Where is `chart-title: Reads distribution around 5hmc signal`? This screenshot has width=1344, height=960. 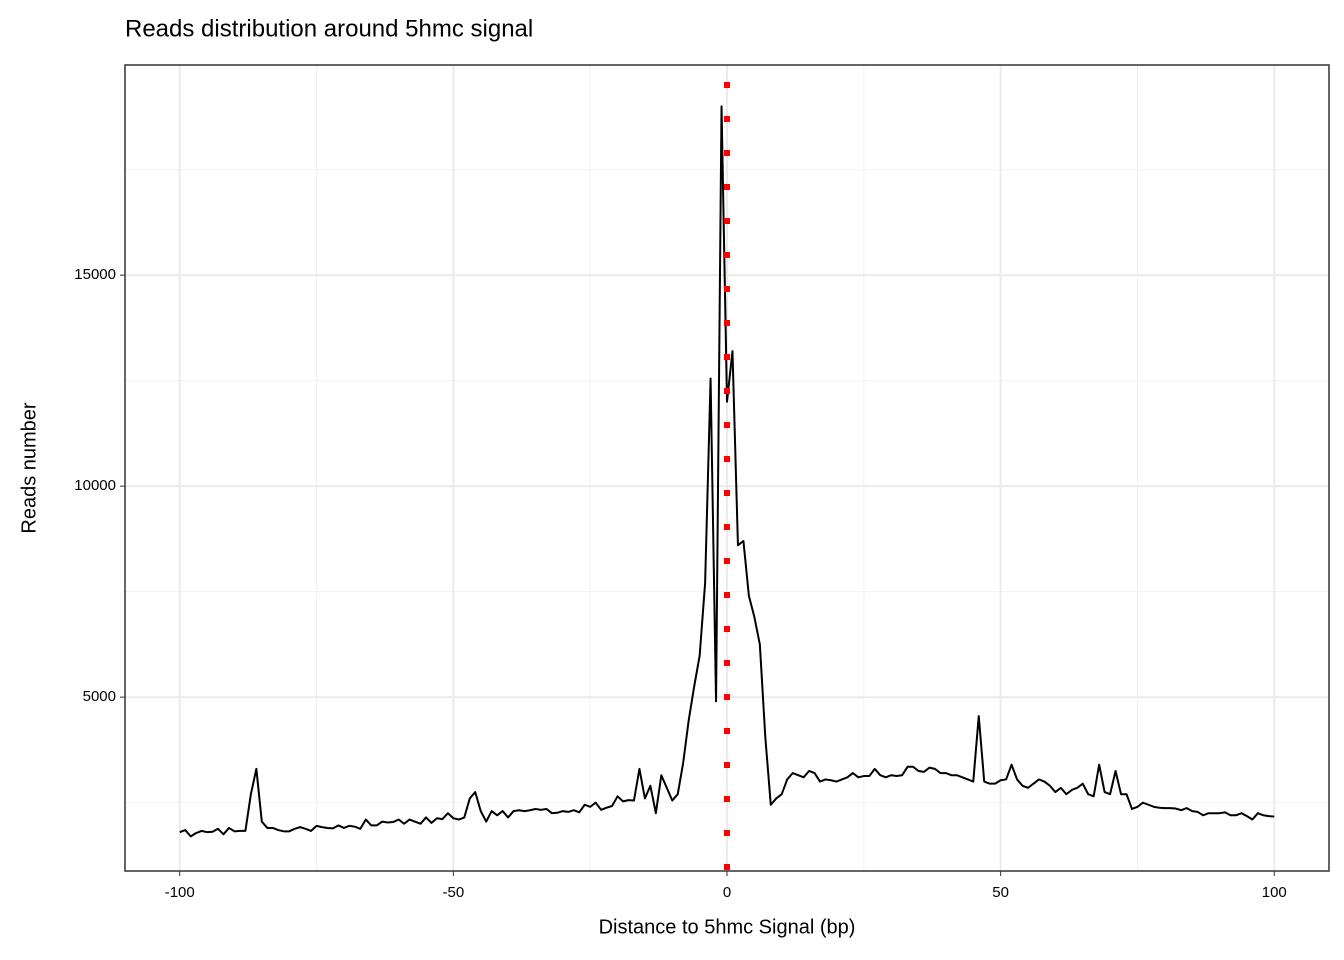 chart-title: Reads distribution around 5hmc signal is located at coordinates (329, 28).